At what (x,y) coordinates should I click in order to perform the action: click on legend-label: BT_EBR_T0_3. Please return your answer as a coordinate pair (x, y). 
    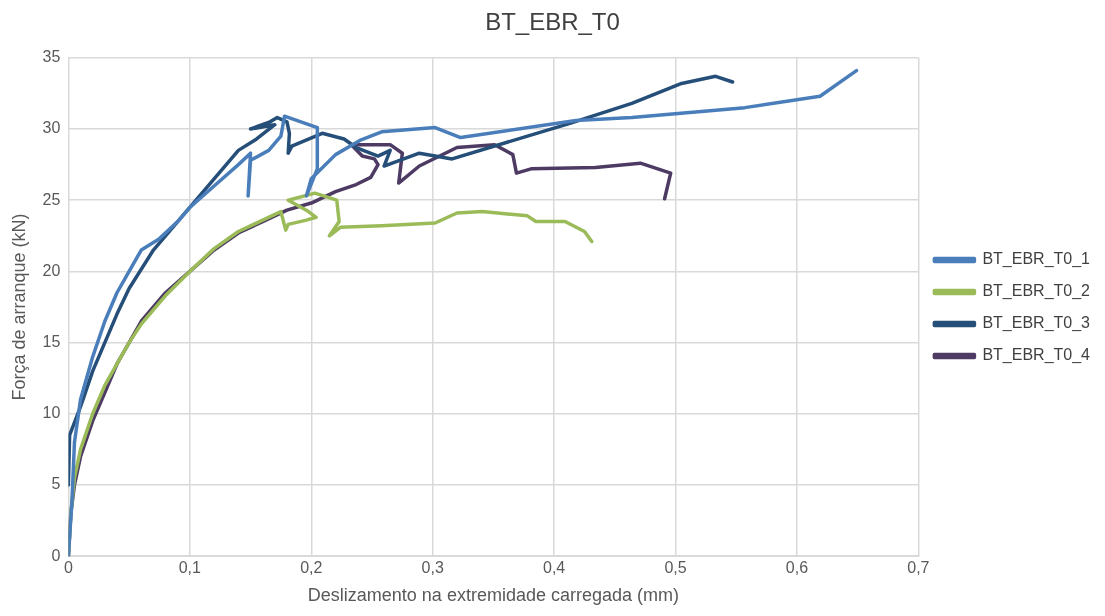
    Looking at the image, I should click on (1036, 323).